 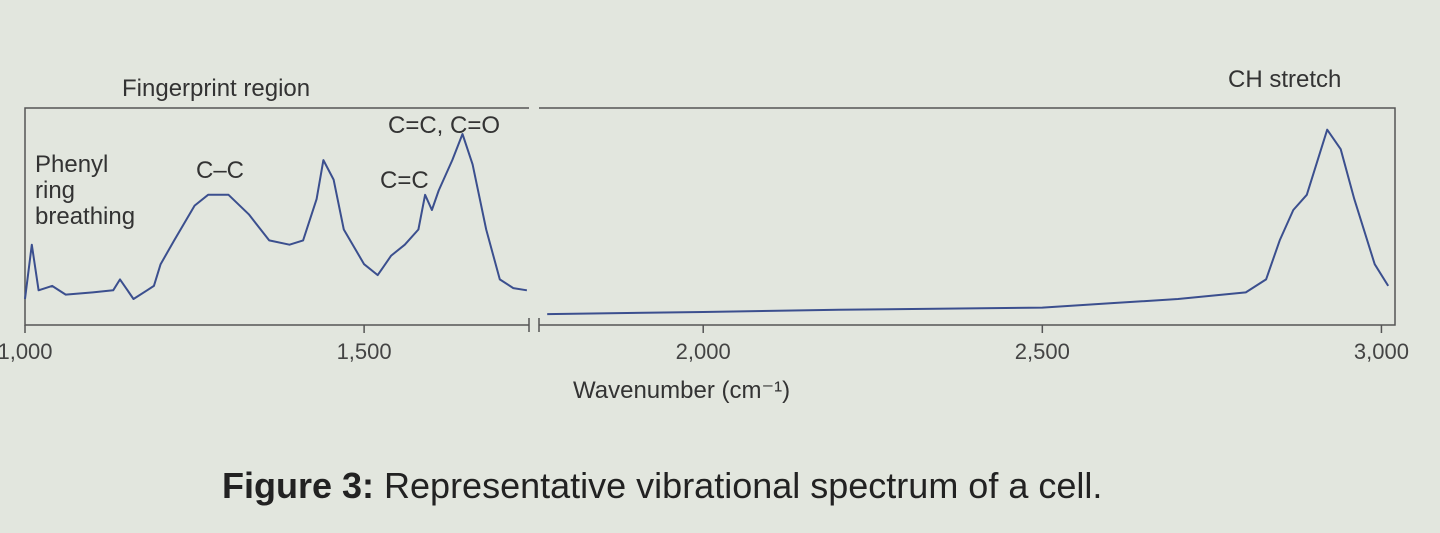 I want to click on x-tick-label: 3,000, so click(x=1381, y=351).